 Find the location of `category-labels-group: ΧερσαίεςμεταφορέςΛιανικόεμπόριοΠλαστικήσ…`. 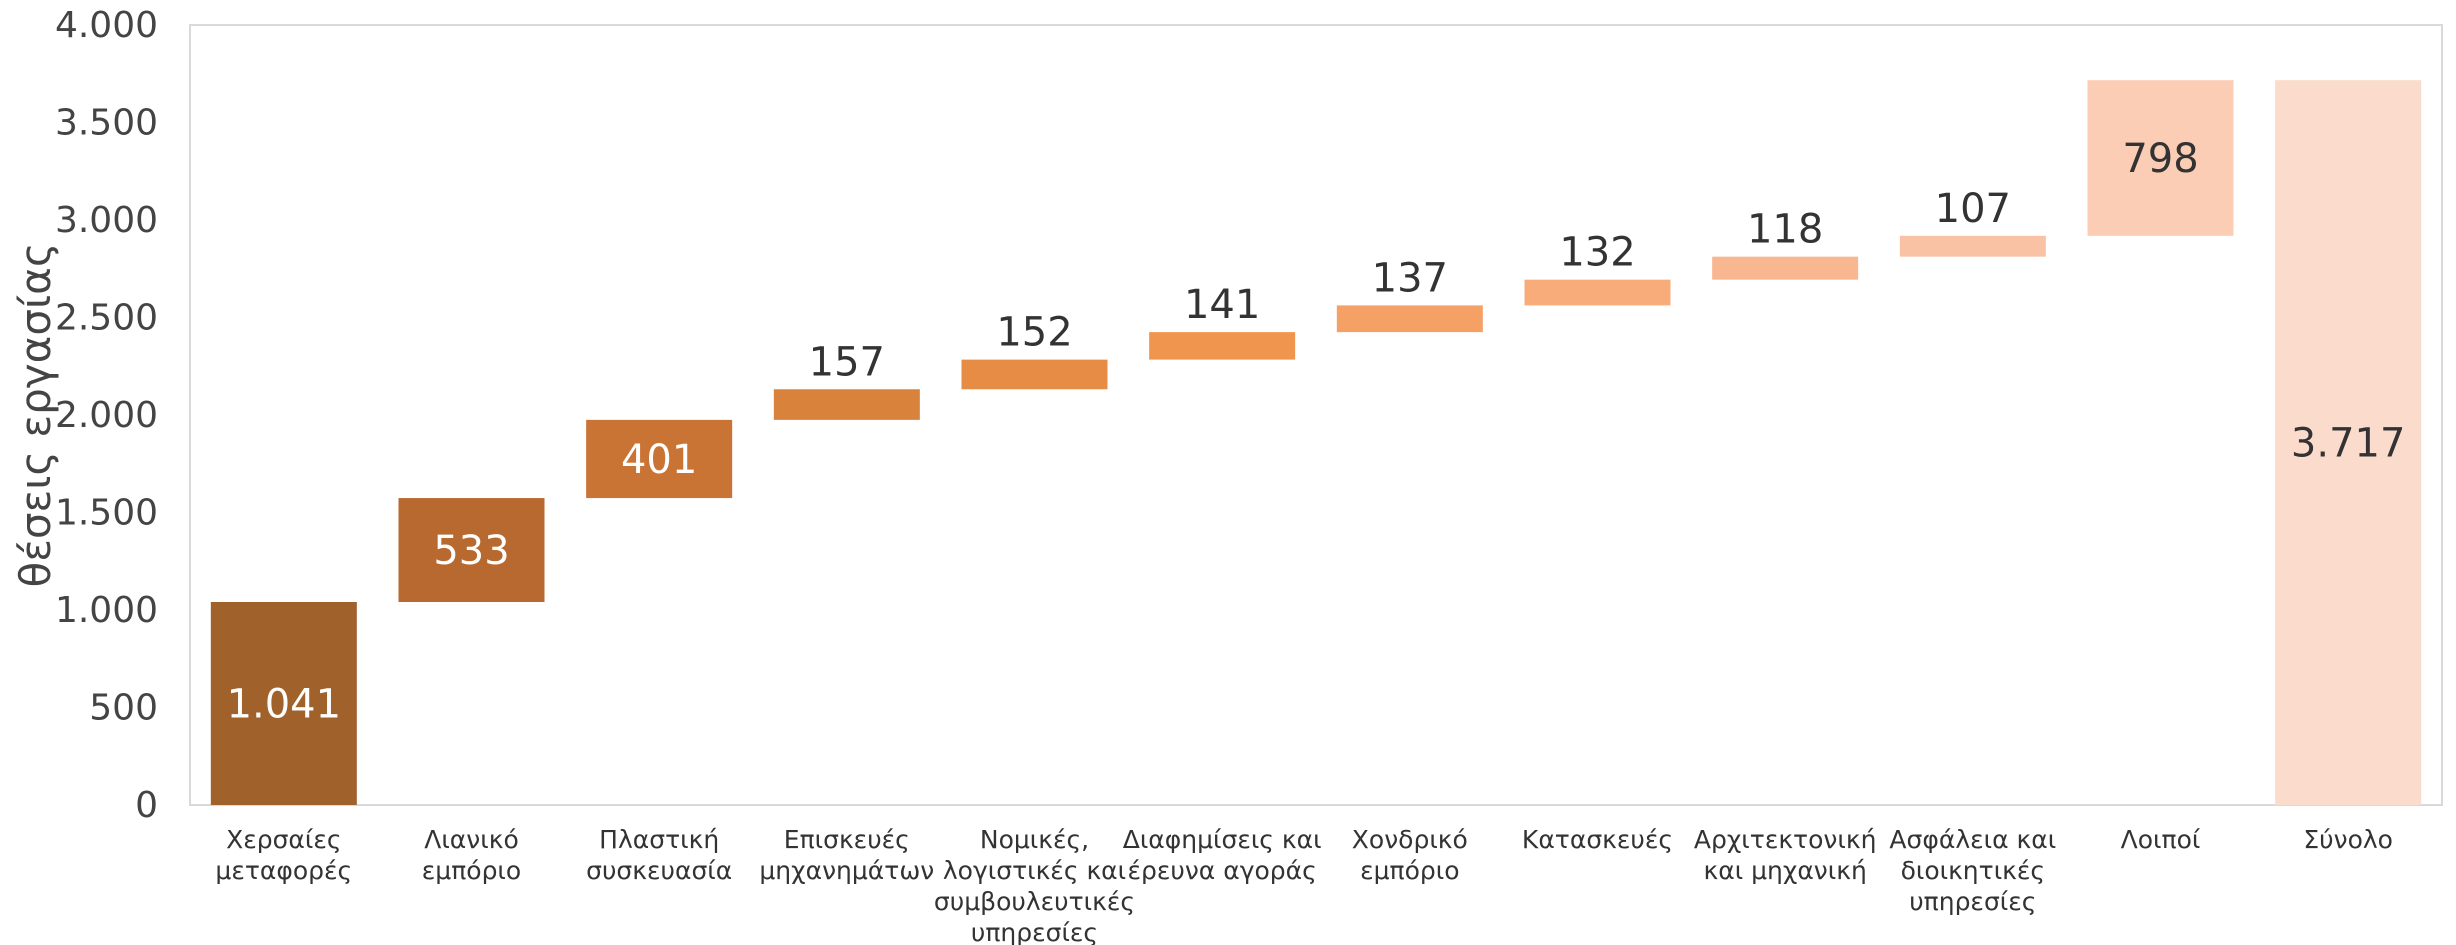

category-labels-group: ΧερσαίεςμεταφορέςΛιανικόεμπόριοΠλαστικήσ… is located at coordinates (1304, 885).